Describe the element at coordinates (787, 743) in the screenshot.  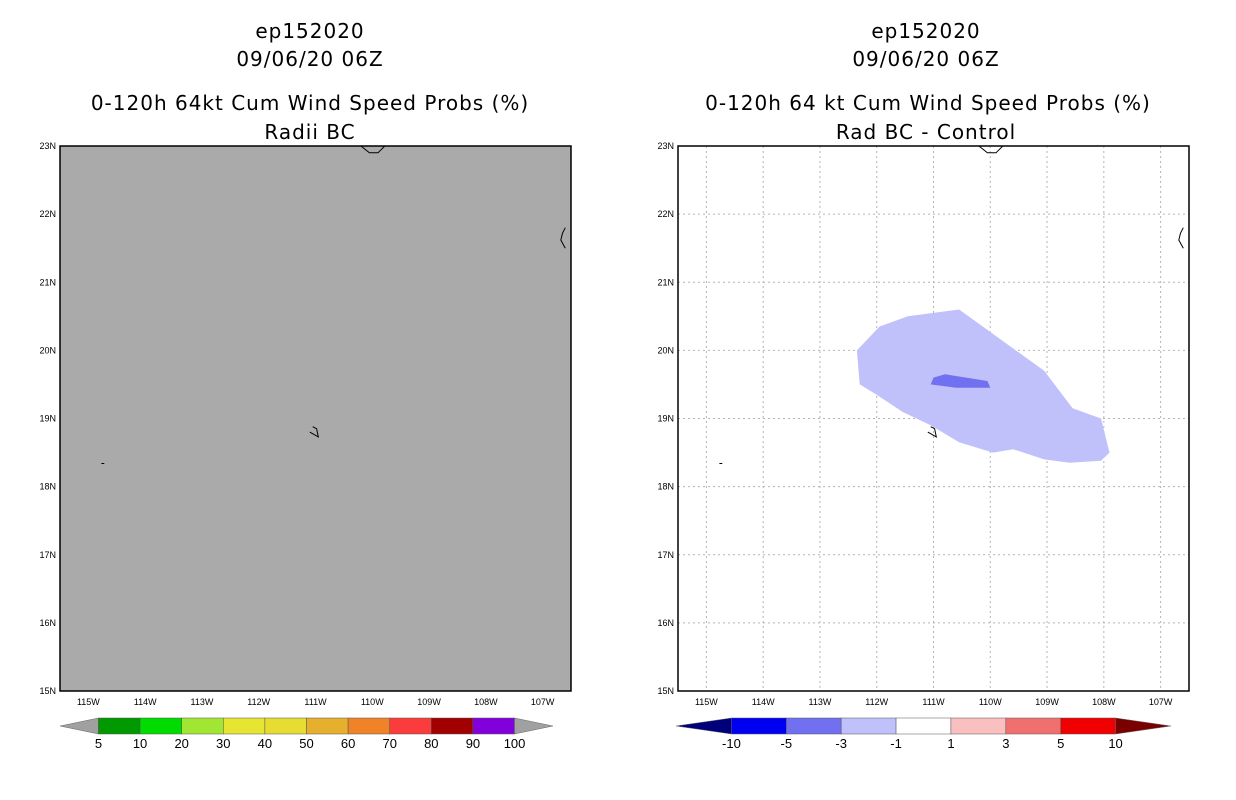
I see `right-colorbar-label: -5` at that location.